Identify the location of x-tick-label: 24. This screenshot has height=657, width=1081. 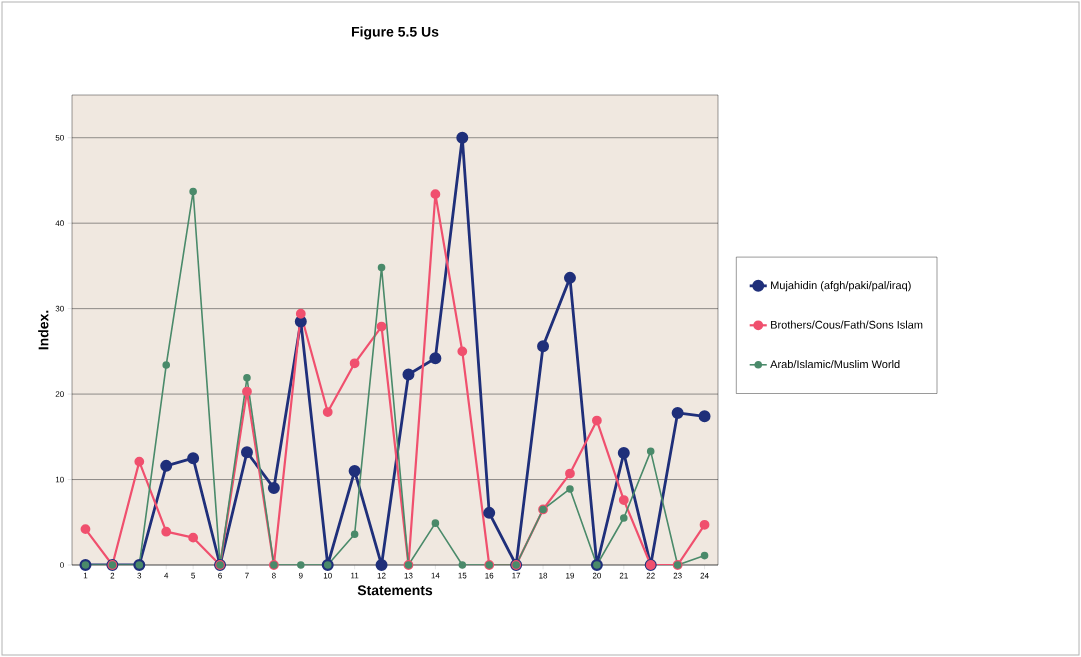
(704, 575).